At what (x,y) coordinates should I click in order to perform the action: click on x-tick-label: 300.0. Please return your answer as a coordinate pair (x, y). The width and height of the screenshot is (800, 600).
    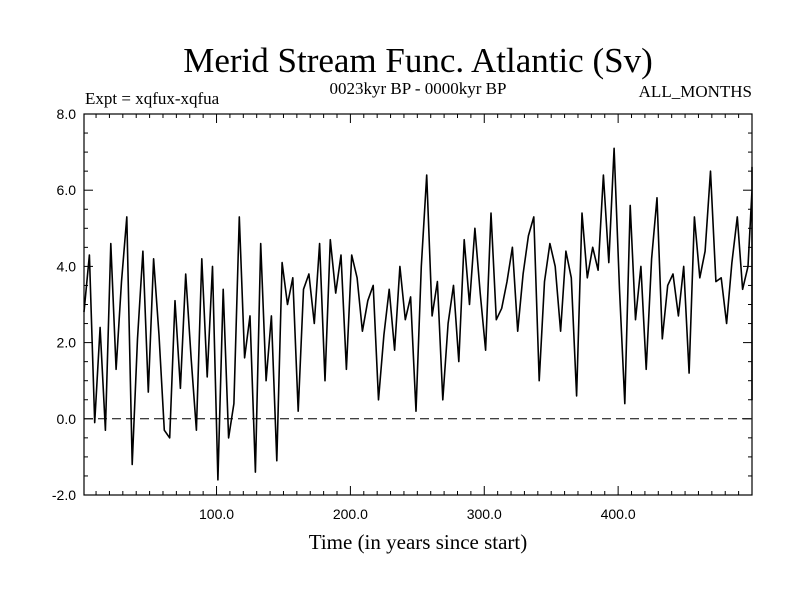
    Looking at the image, I should click on (484, 514).